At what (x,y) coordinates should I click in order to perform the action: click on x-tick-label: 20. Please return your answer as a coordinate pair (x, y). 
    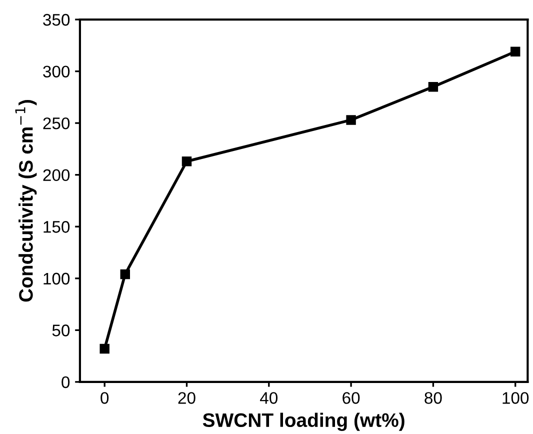
    Looking at the image, I should click on (187, 398).